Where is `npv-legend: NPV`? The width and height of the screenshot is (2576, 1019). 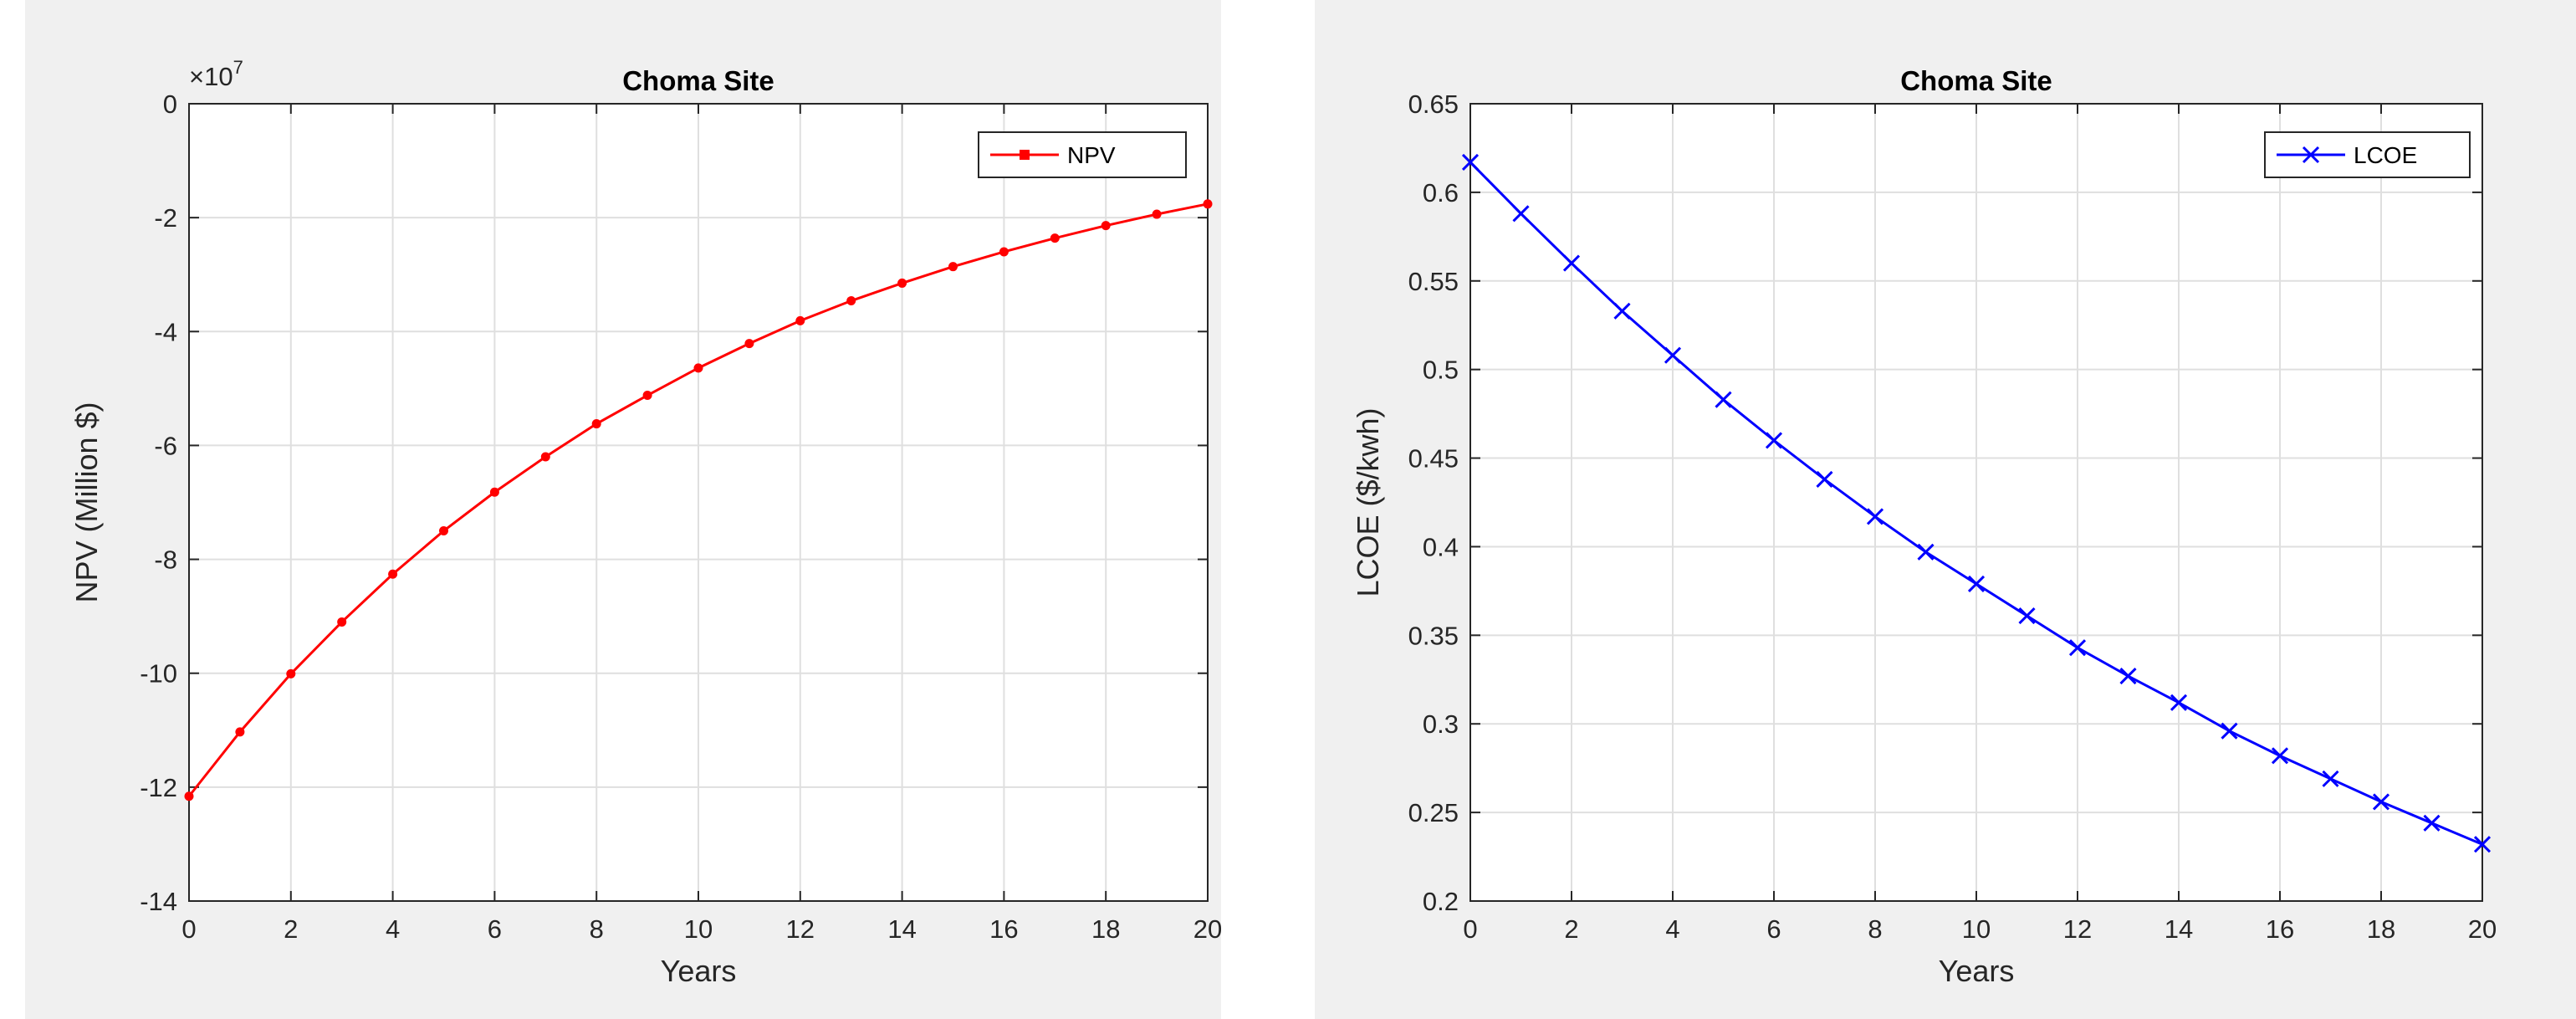
npv-legend: NPV is located at coordinates (1082, 154).